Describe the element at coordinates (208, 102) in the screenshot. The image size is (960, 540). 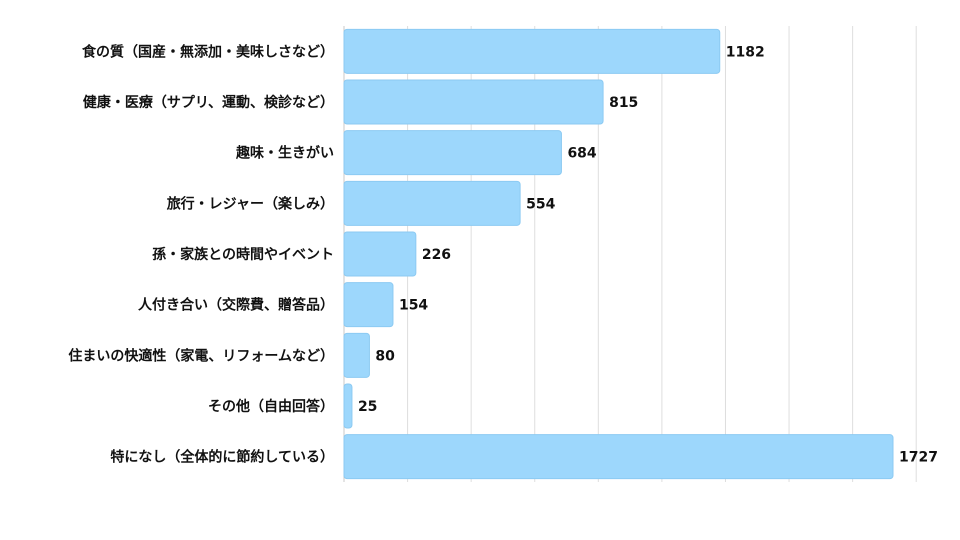
I see `category-label: 健康・医療（サプリ、運動、検診など）` at that location.